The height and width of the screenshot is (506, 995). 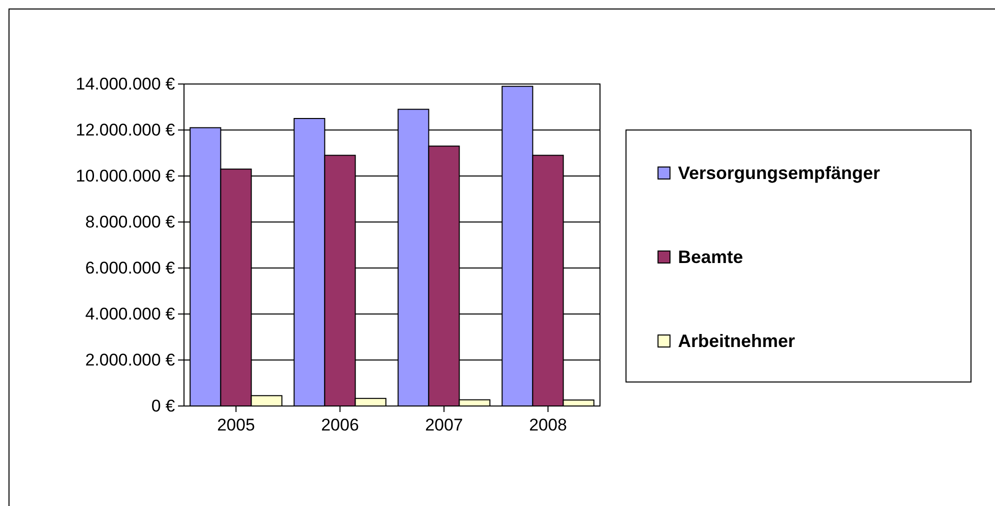 What do you see at coordinates (126, 84) in the screenshot?
I see `y-tick-label: 14.000.000 €` at bounding box center [126, 84].